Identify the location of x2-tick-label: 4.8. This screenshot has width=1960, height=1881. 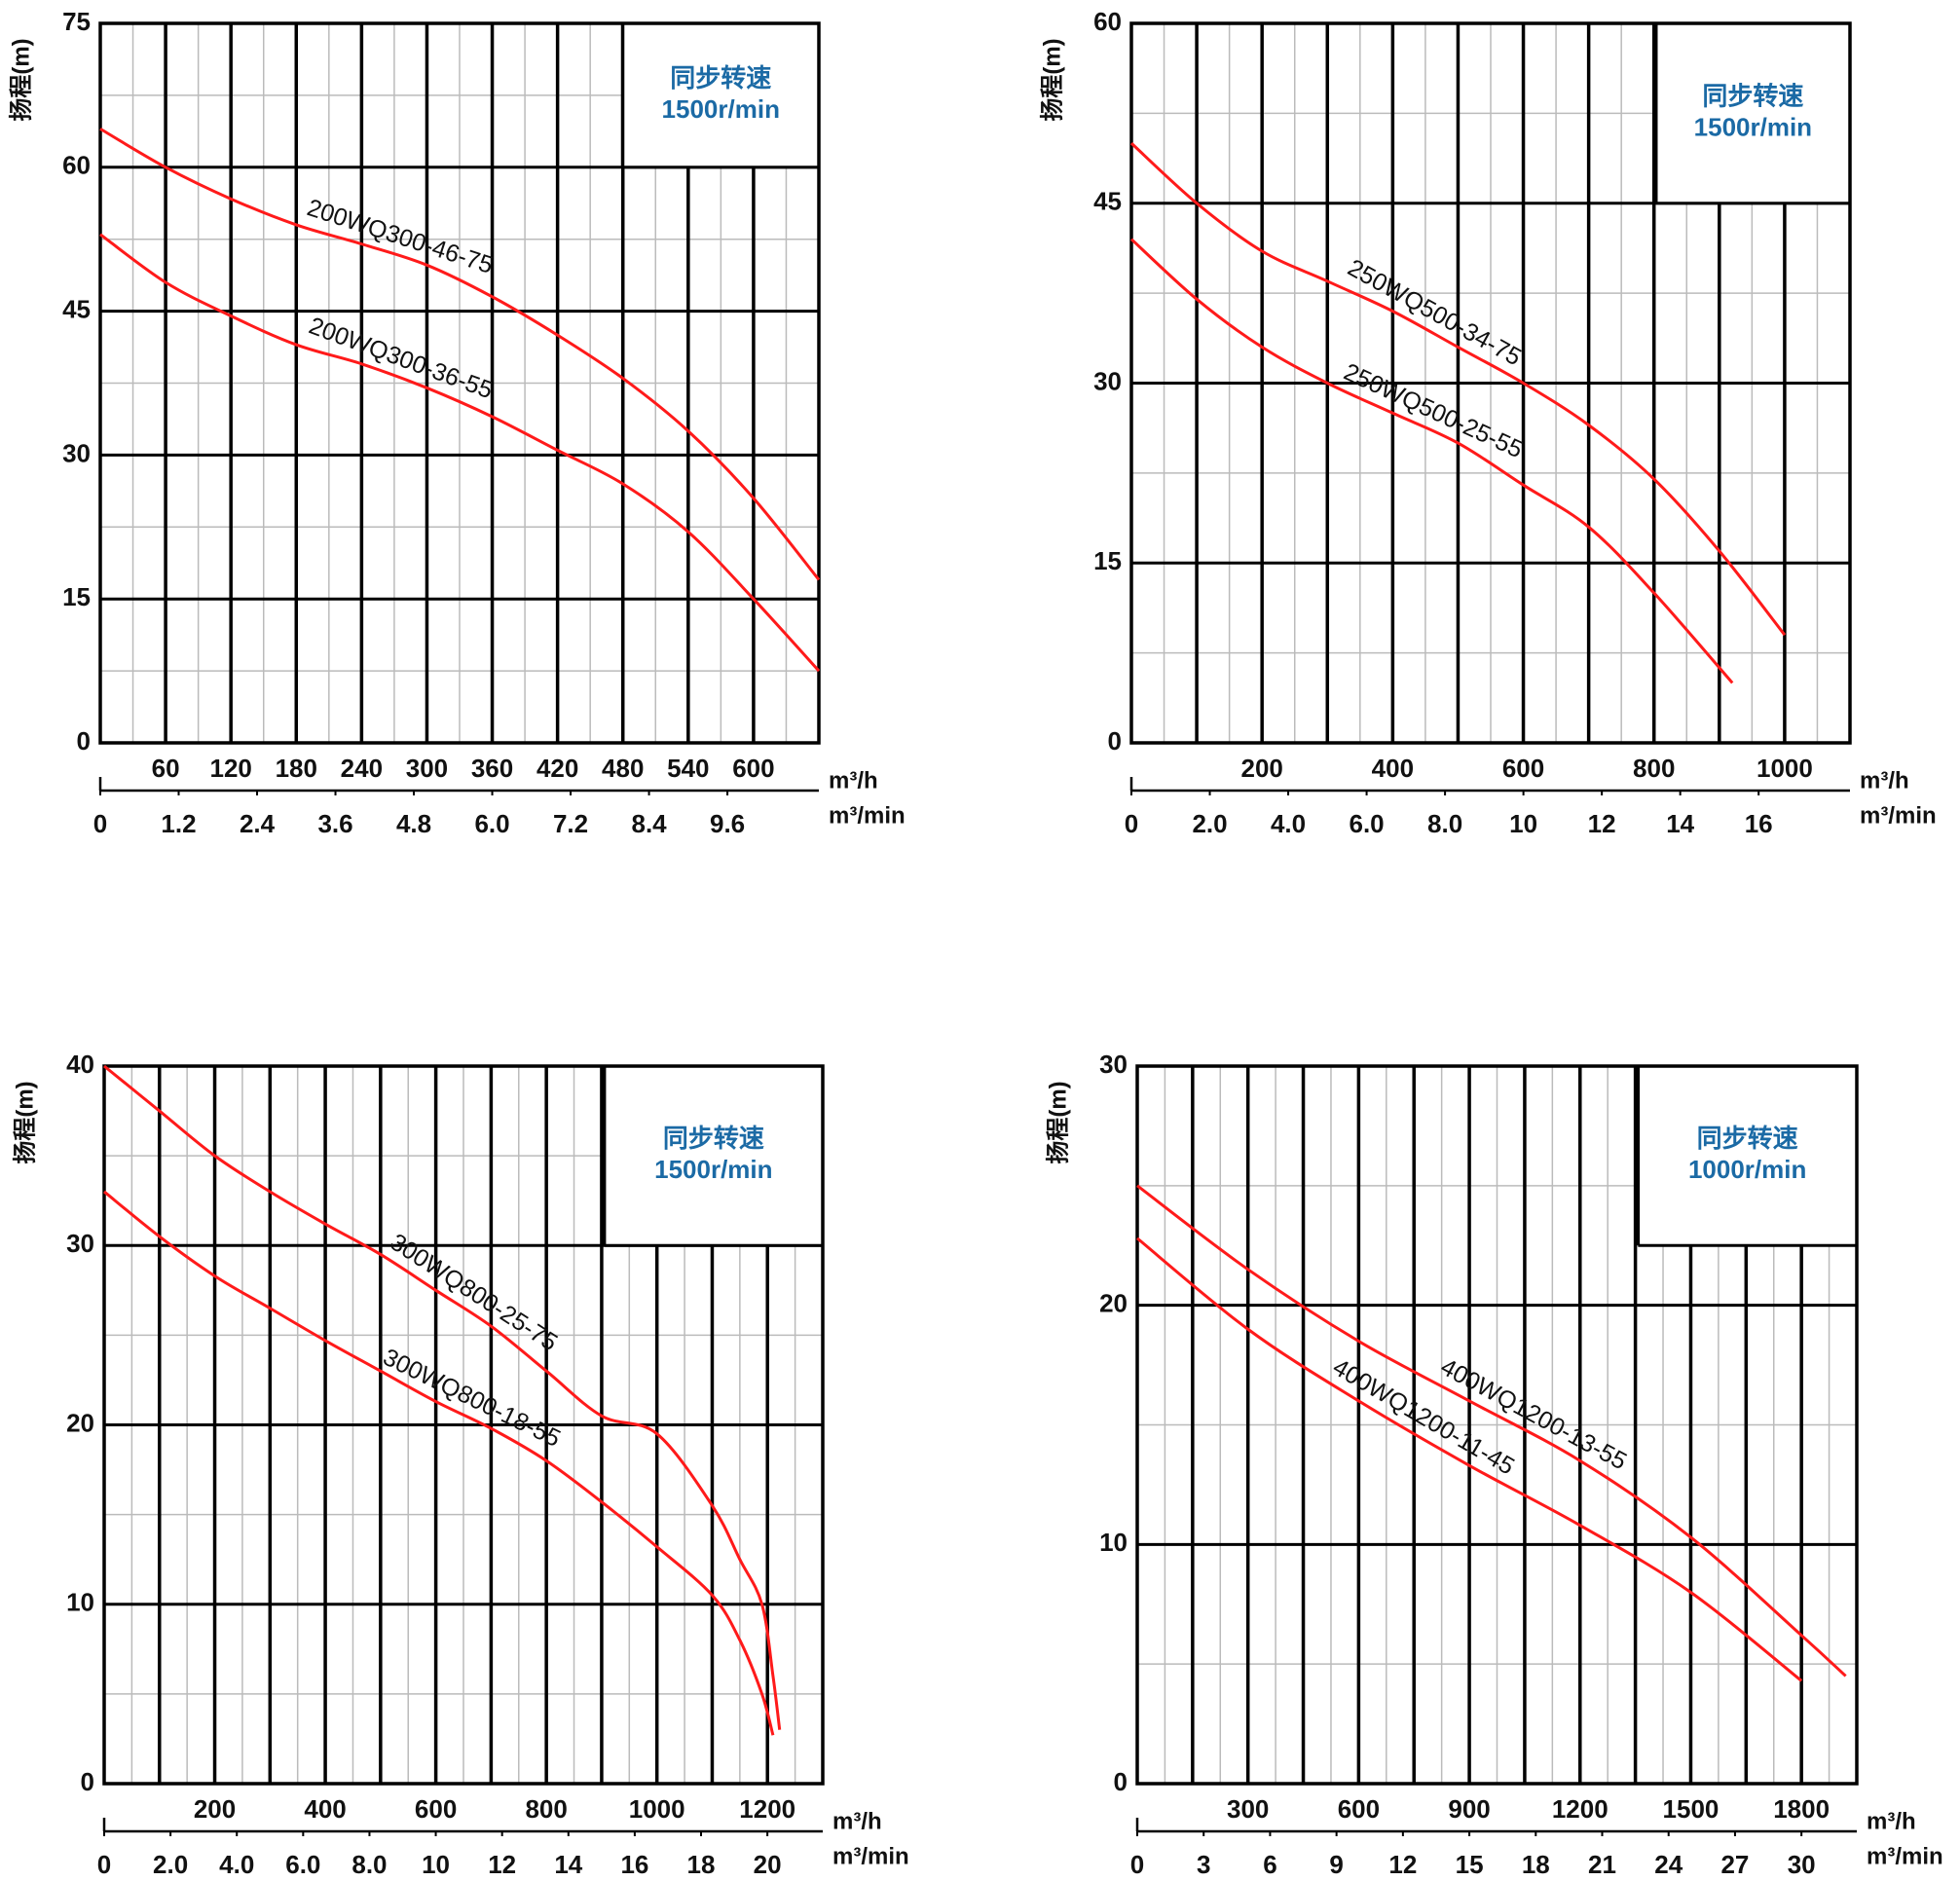
(413, 824).